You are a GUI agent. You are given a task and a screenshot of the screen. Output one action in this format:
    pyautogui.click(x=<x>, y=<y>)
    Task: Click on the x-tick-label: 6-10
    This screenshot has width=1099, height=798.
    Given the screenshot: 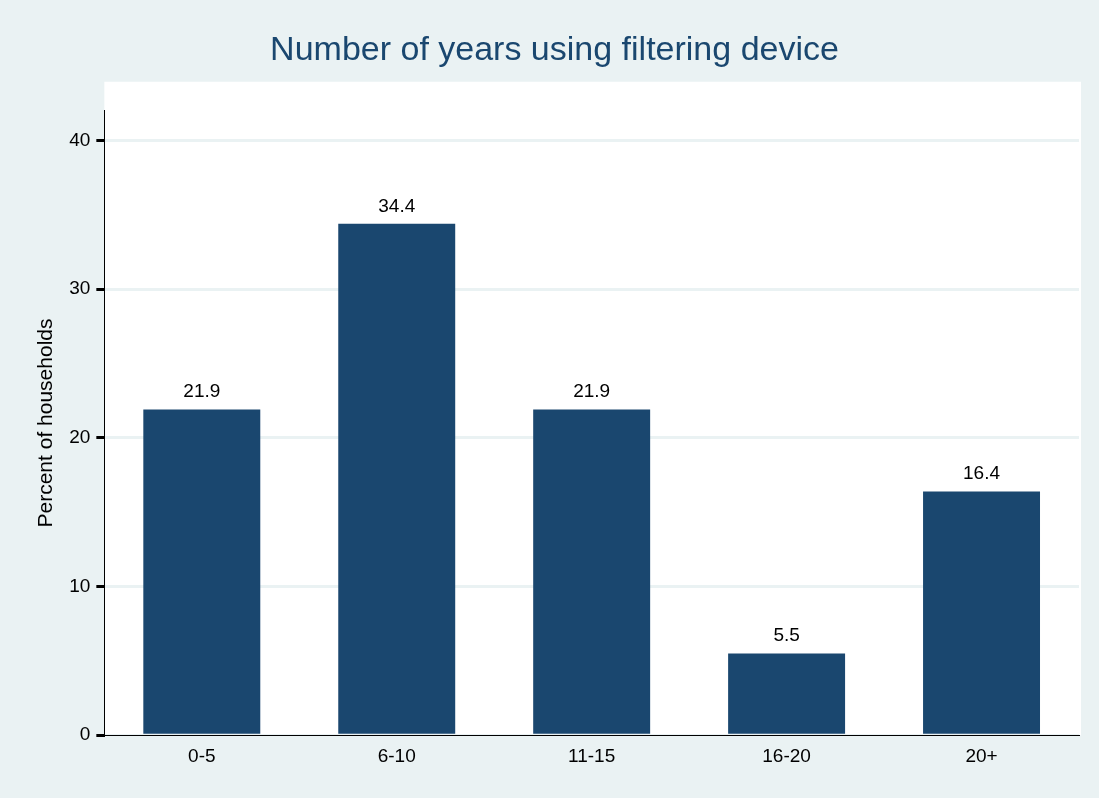 What is the action you would take?
    pyautogui.click(x=396, y=755)
    